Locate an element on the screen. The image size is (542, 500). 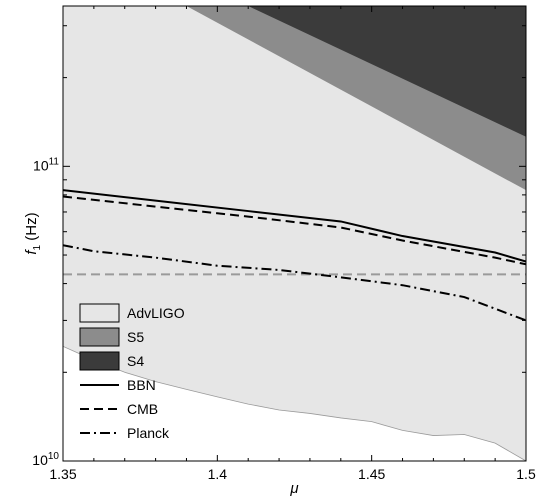
y-axis-label-subscript: 1 is located at coordinates (37, 247).